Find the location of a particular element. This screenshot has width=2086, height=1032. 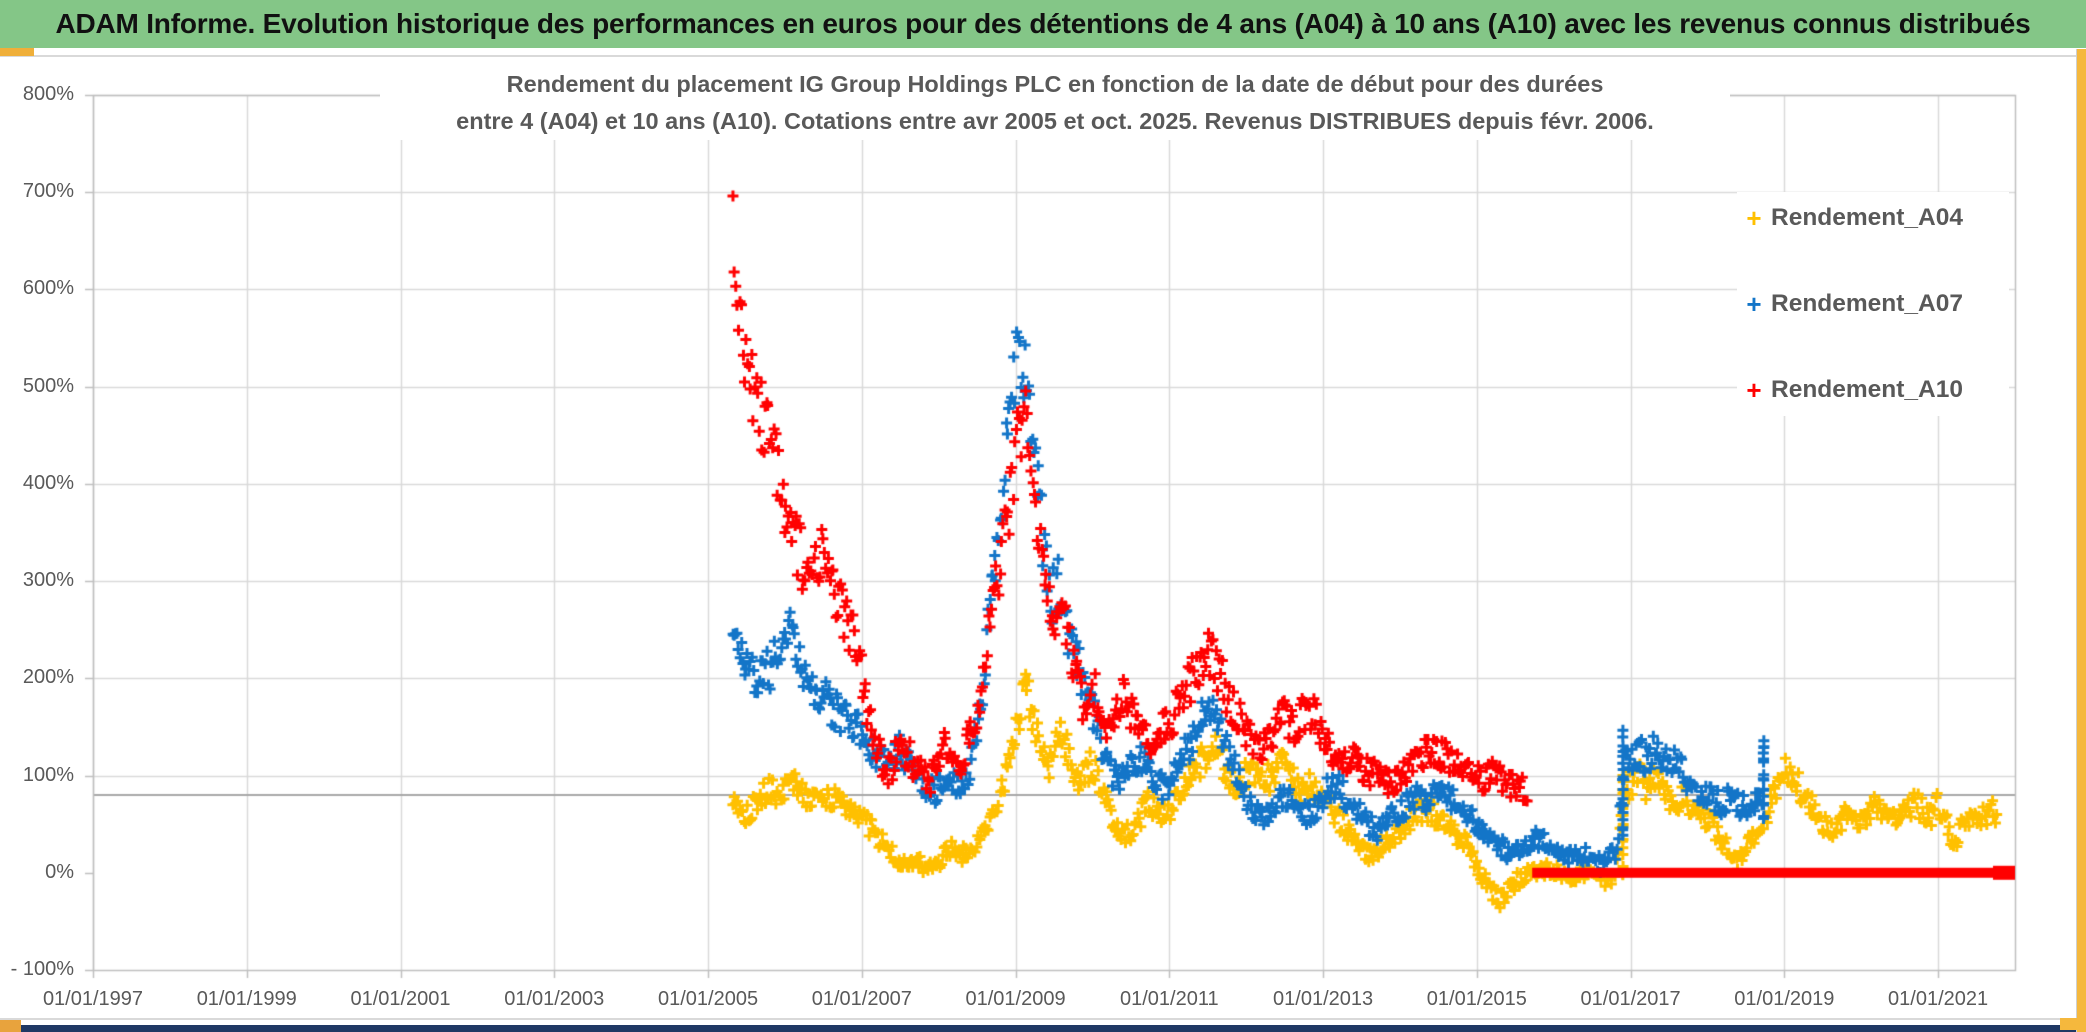

y-tick-label: 0% is located at coordinates (59, 871).